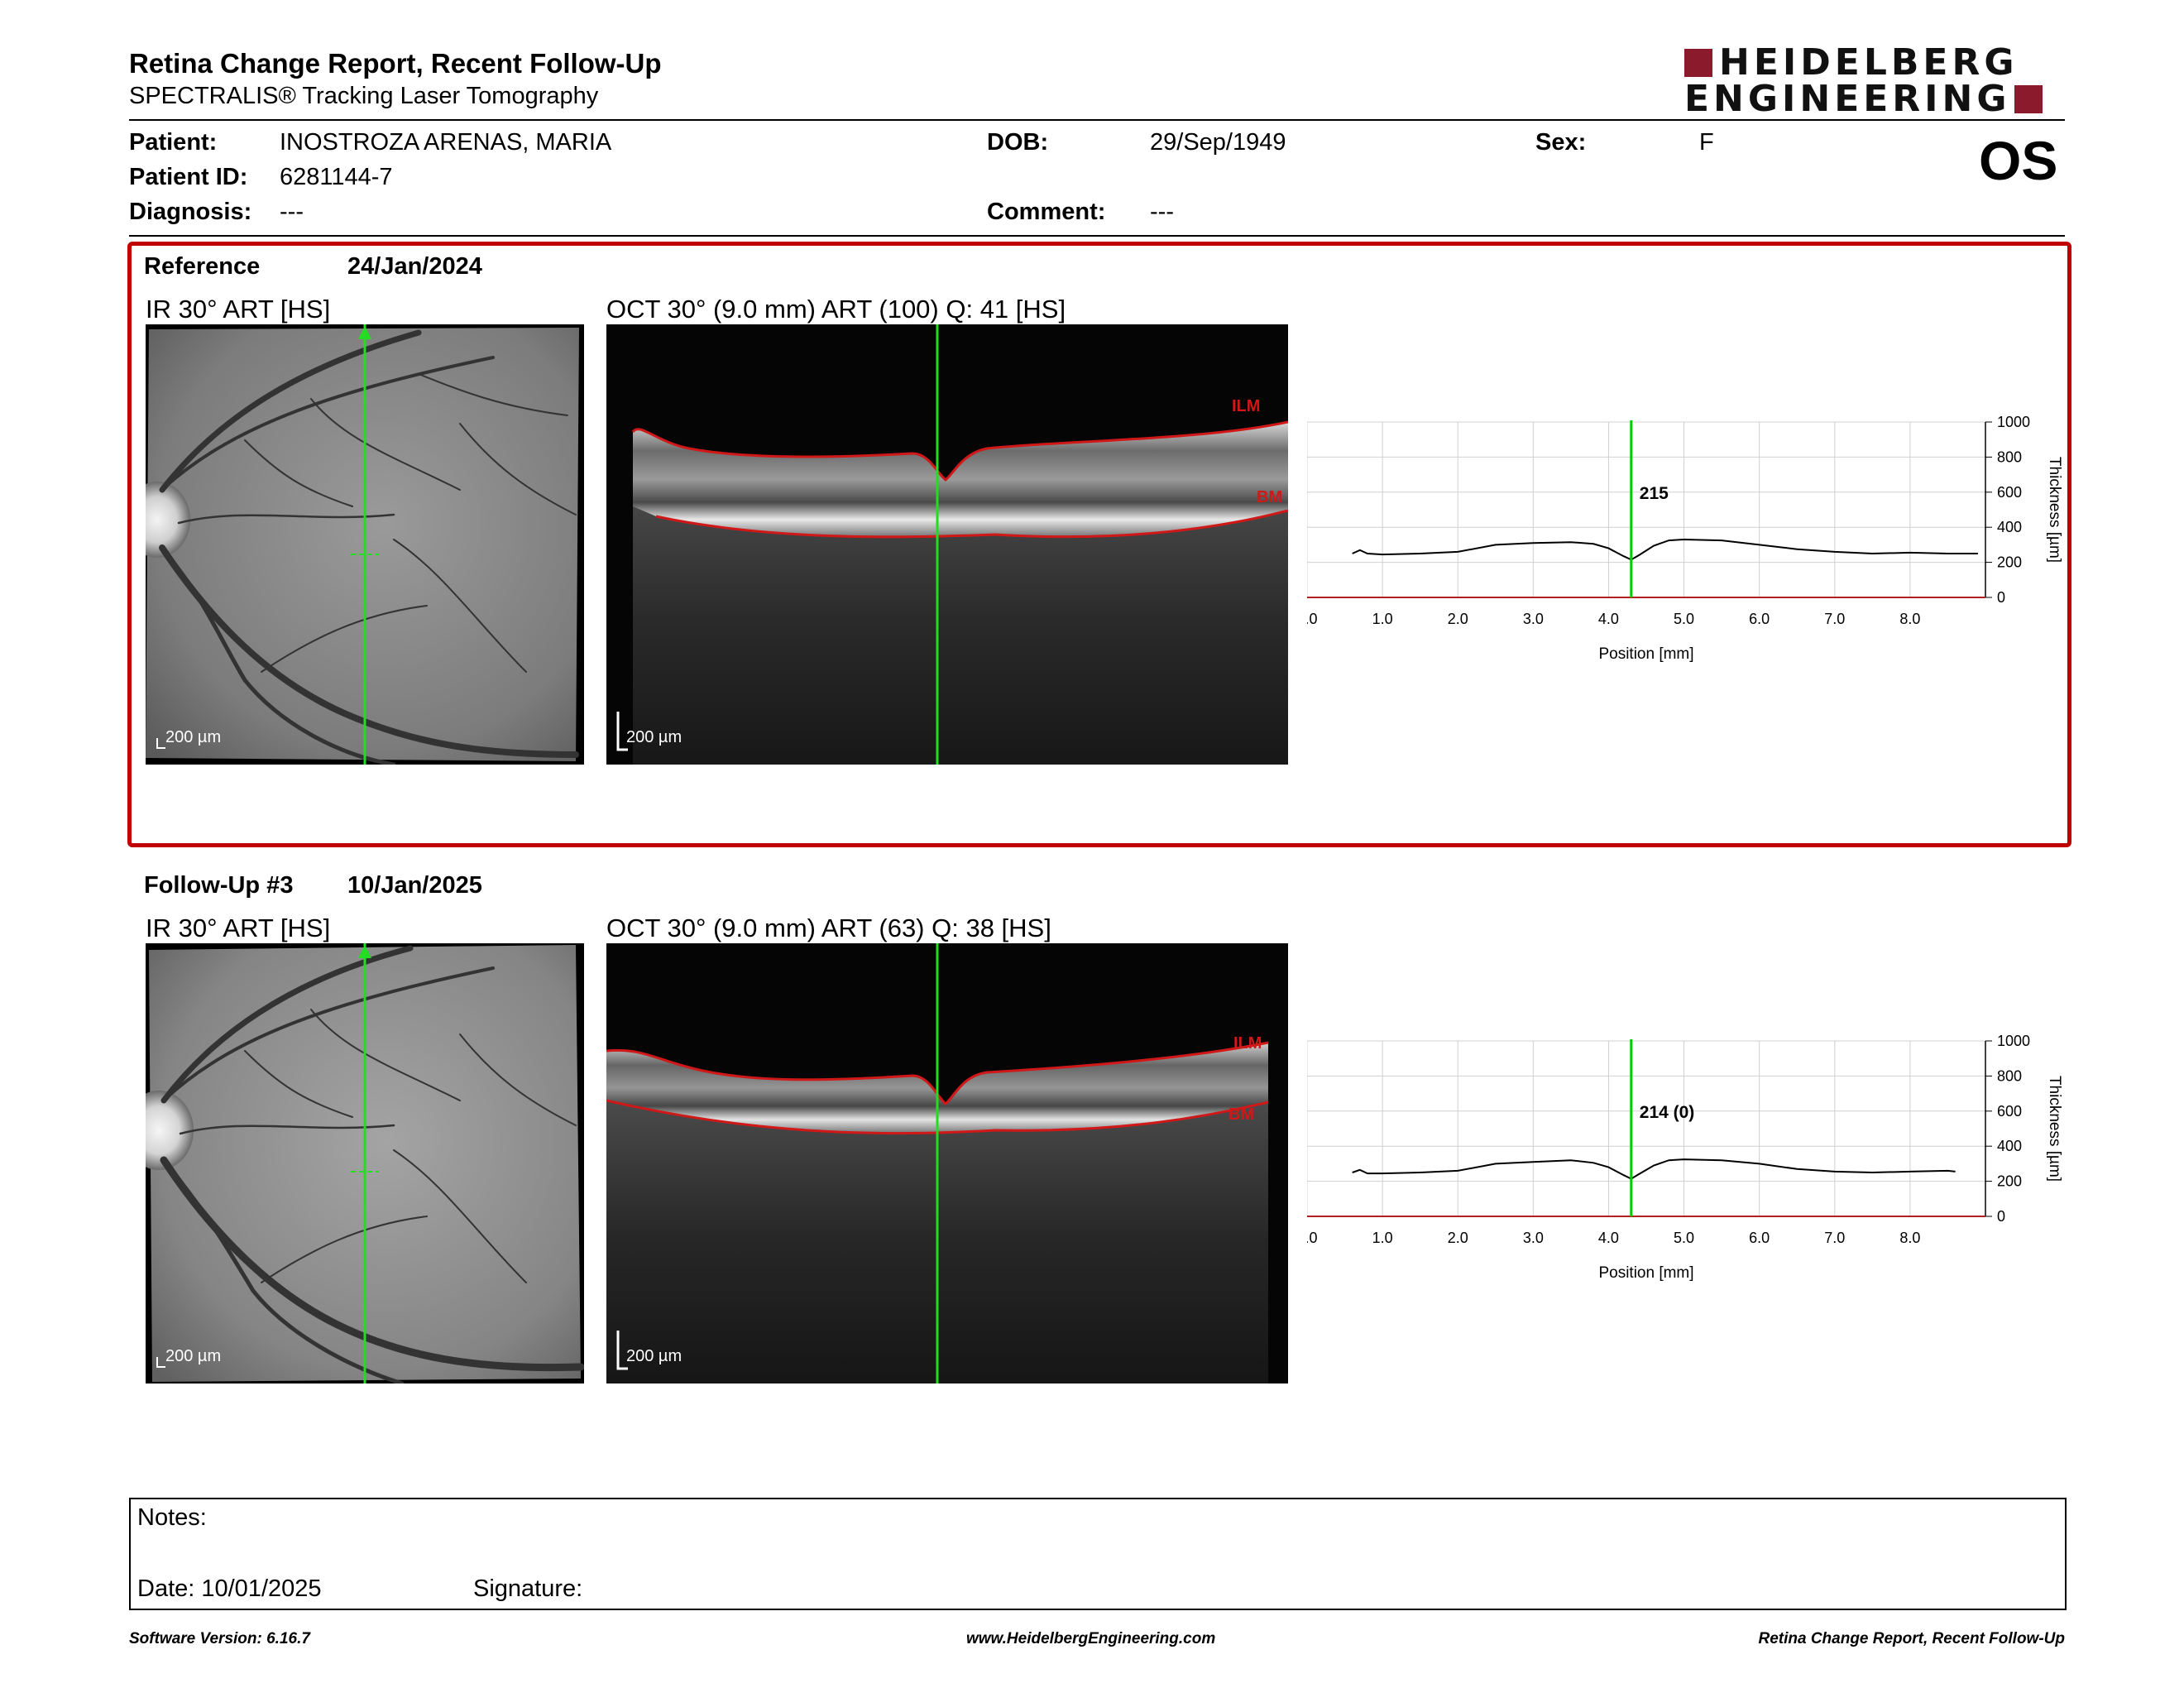  What do you see at coordinates (828, 928) in the screenshot?
I see `oct-image-title: OCT 30° (9.0 mm) ART (63) Q: 38 [HS]` at bounding box center [828, 928].